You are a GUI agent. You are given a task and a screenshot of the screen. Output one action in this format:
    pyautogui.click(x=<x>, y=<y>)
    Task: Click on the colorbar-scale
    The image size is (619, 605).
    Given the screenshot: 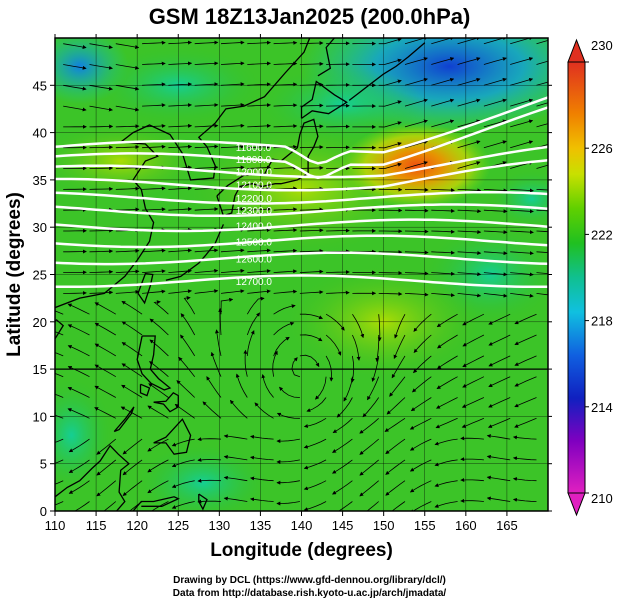 What is the action you would take?
    pyautogui.click(x=576, y=277)
    